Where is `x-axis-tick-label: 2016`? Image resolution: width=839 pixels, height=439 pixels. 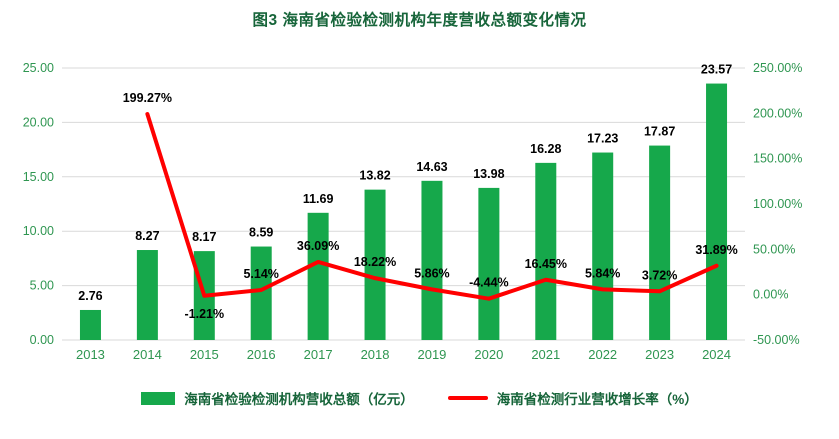
x-axis-tick-label: 2016 is located at coordinates (261, 354).